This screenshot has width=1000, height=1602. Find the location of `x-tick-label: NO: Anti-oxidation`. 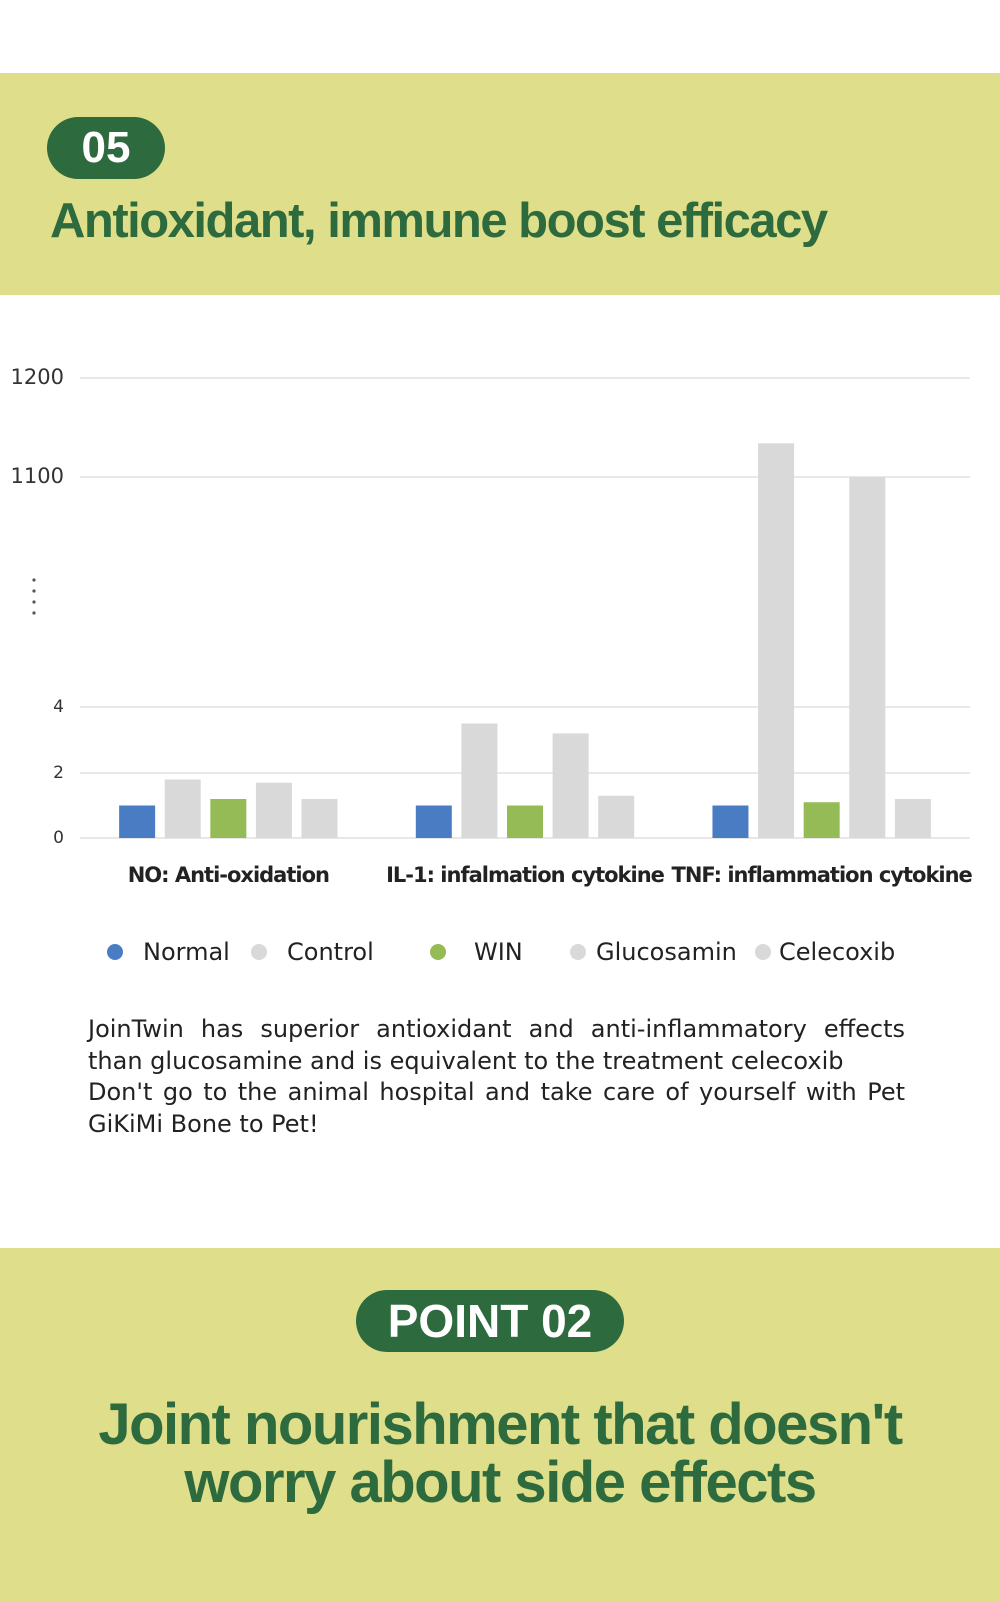

x-tick-label: NO: Anti-oxidation is located at coordinates (228, 875).